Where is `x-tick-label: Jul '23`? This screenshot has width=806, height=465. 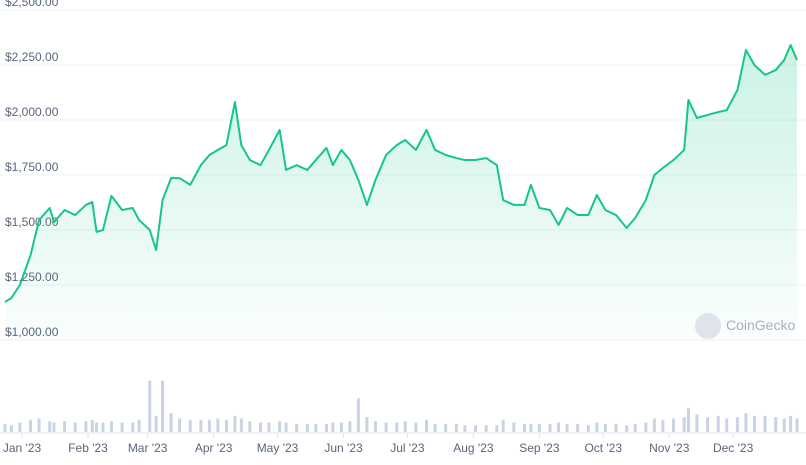
x-tick-label: Jul '23 is located at coordinates (407, 448).